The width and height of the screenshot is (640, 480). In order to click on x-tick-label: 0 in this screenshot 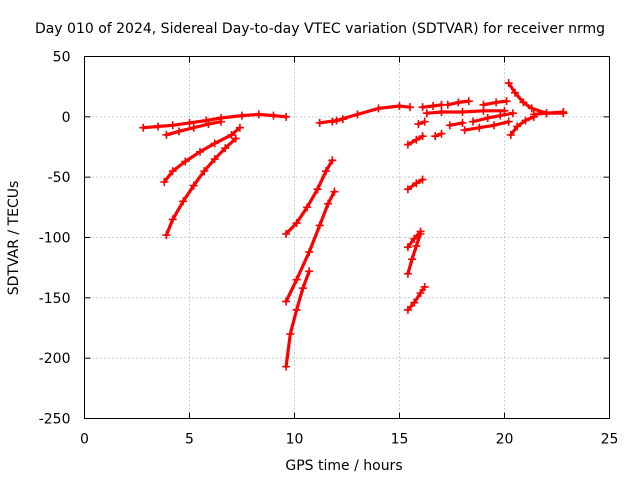, I will do `click(84, 440)`.